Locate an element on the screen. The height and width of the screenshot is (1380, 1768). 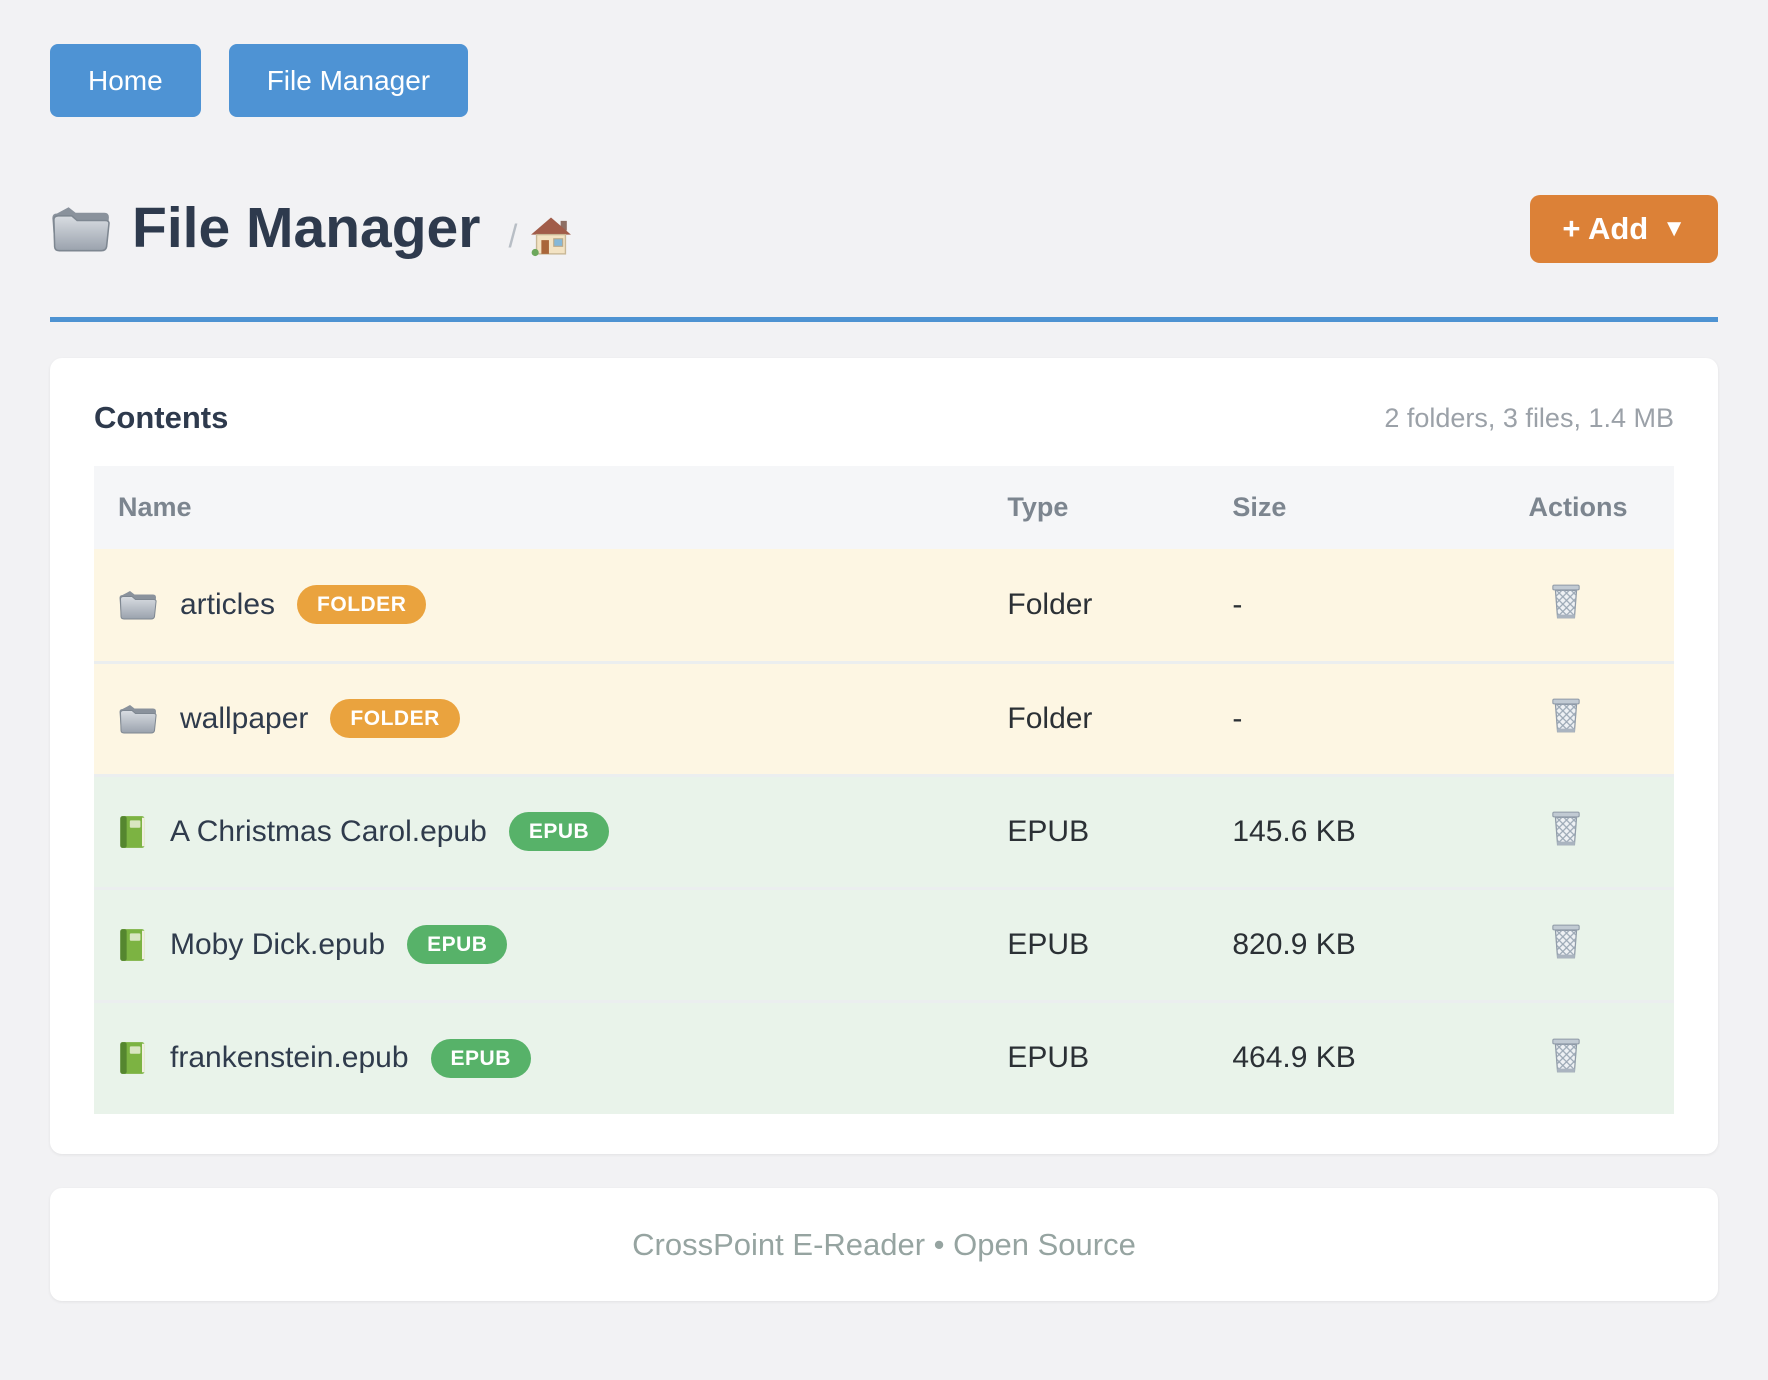
page-title: File Manager is located at coordinates (306, 228).